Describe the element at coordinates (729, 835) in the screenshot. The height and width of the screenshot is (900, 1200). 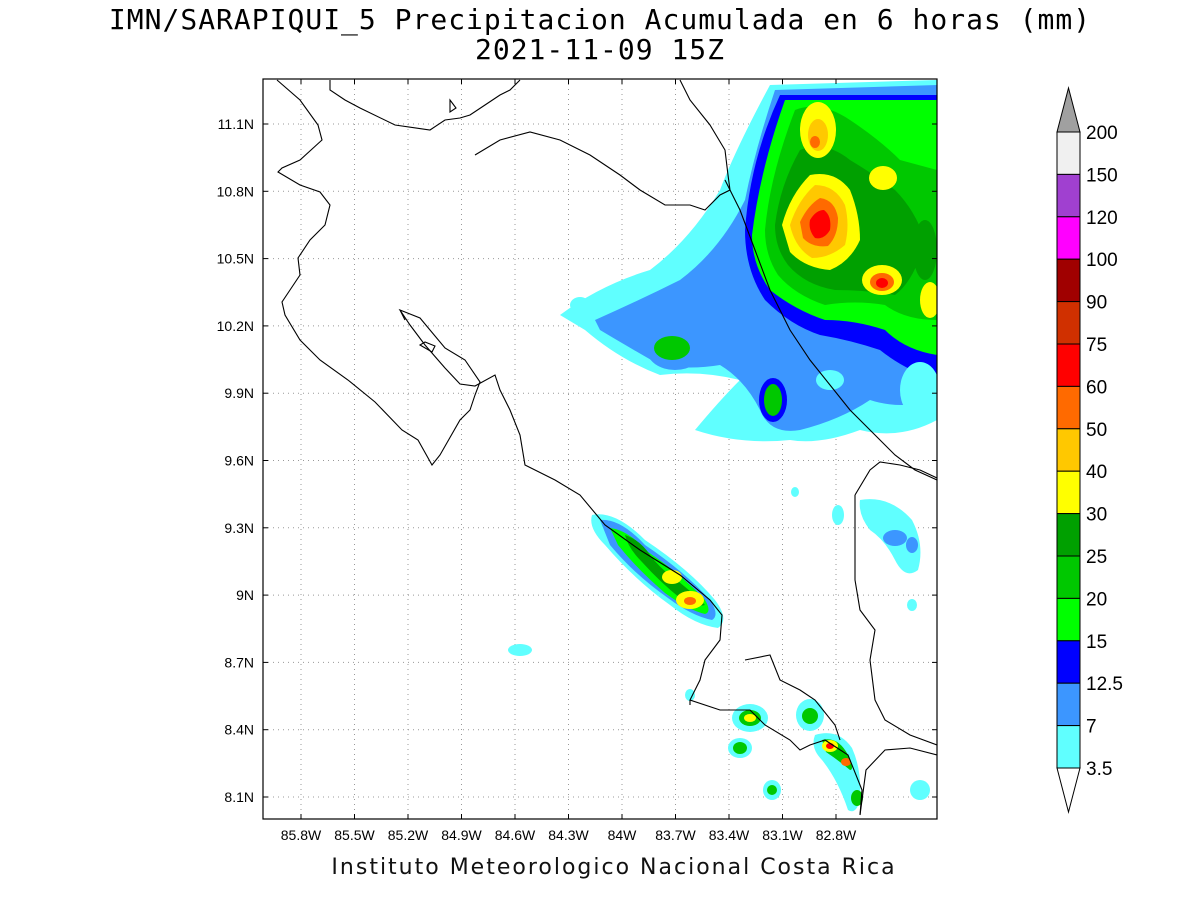
I see `lon-tick-label: 83.4W` at that location.